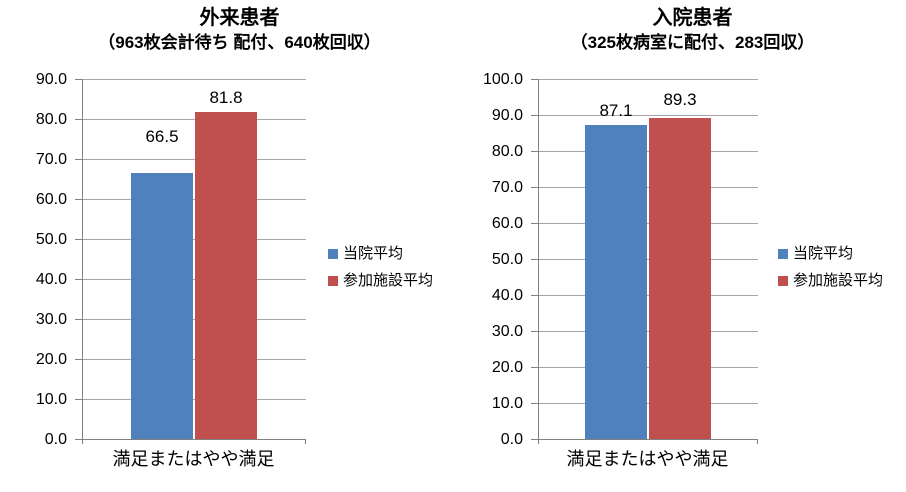 The height and width of the screenshot is (492, 906). Describe the element at coordinates (692, 42) in the screenshot. I see `chart-subtitle: （325枚病室に配付、283回収）` at that location.